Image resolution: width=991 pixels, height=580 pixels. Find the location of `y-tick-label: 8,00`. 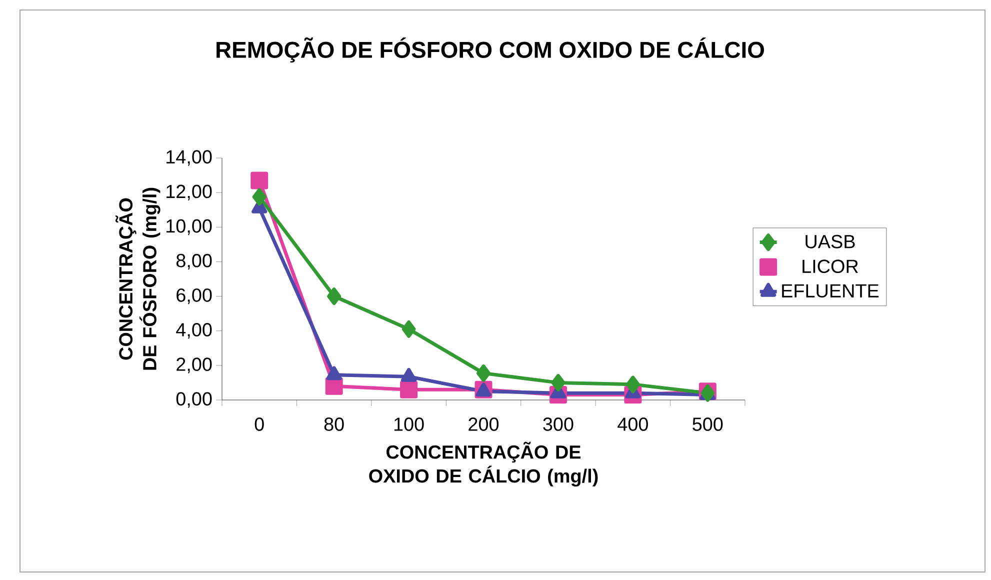

y-tick-label: 8,00 is located at coordinates (194, 262).